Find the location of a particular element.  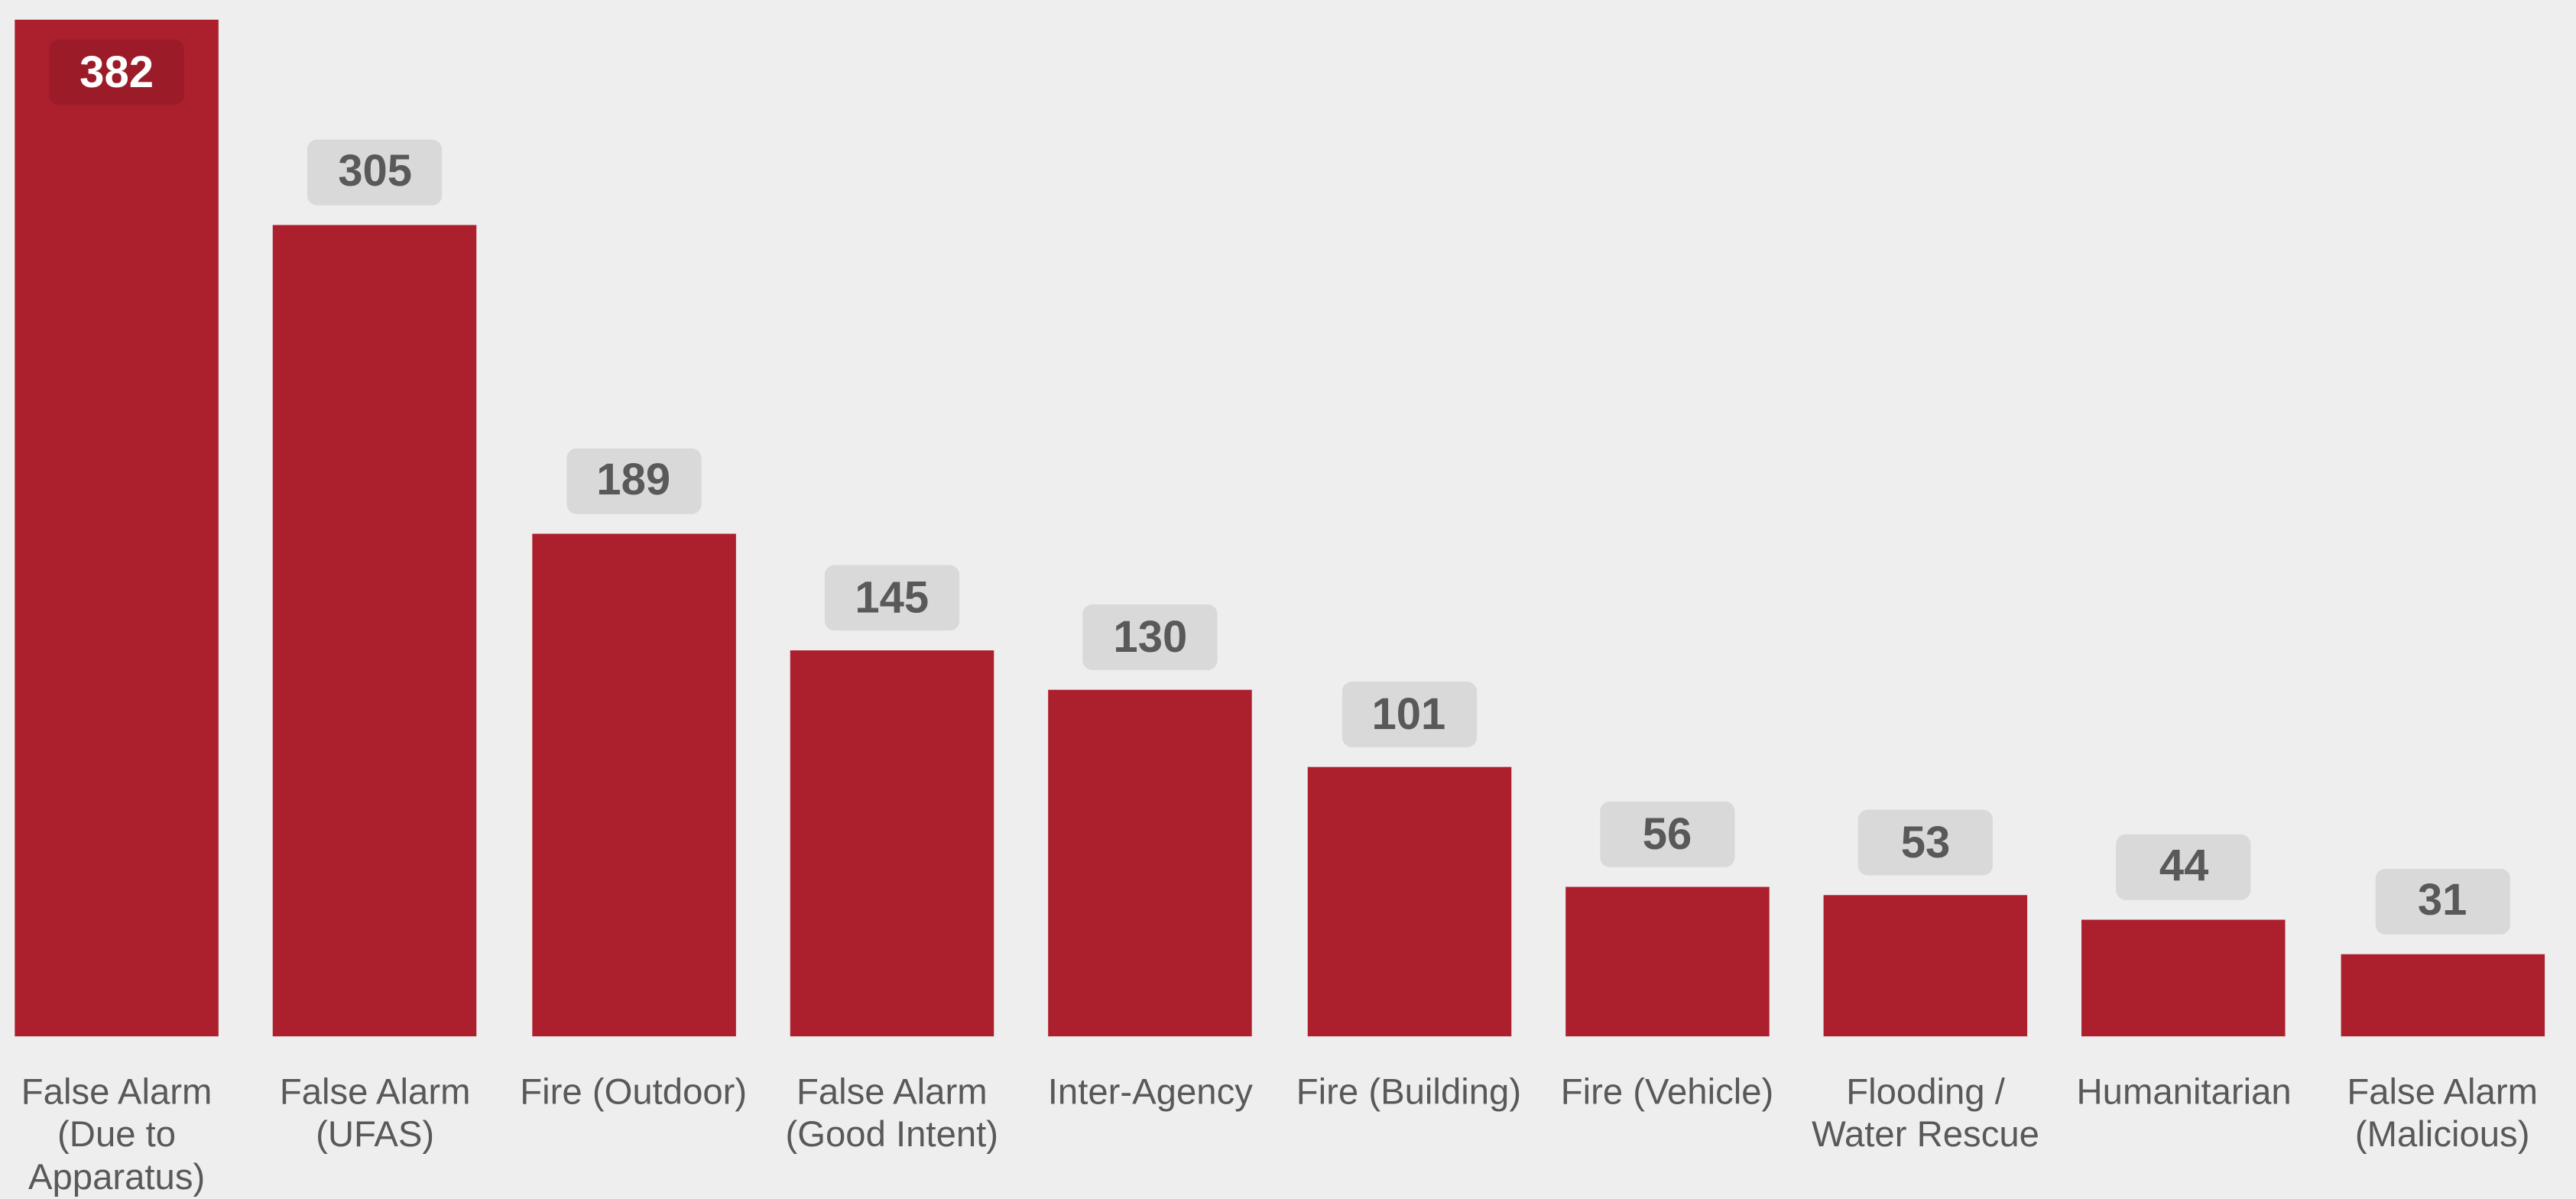

x-tick-label: False Alarm (Malicious) is located at coordinates (2443, 1113).